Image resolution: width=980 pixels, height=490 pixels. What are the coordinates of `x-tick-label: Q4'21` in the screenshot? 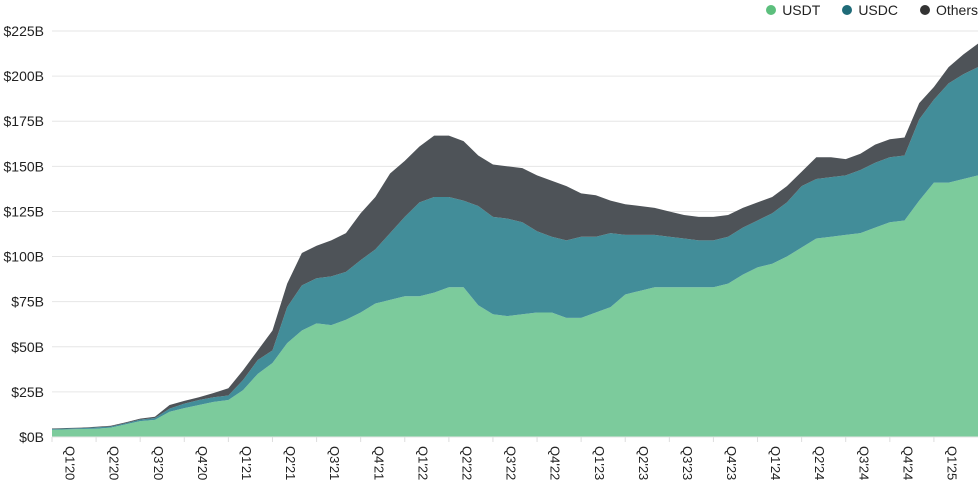 It's located at (378, 463).